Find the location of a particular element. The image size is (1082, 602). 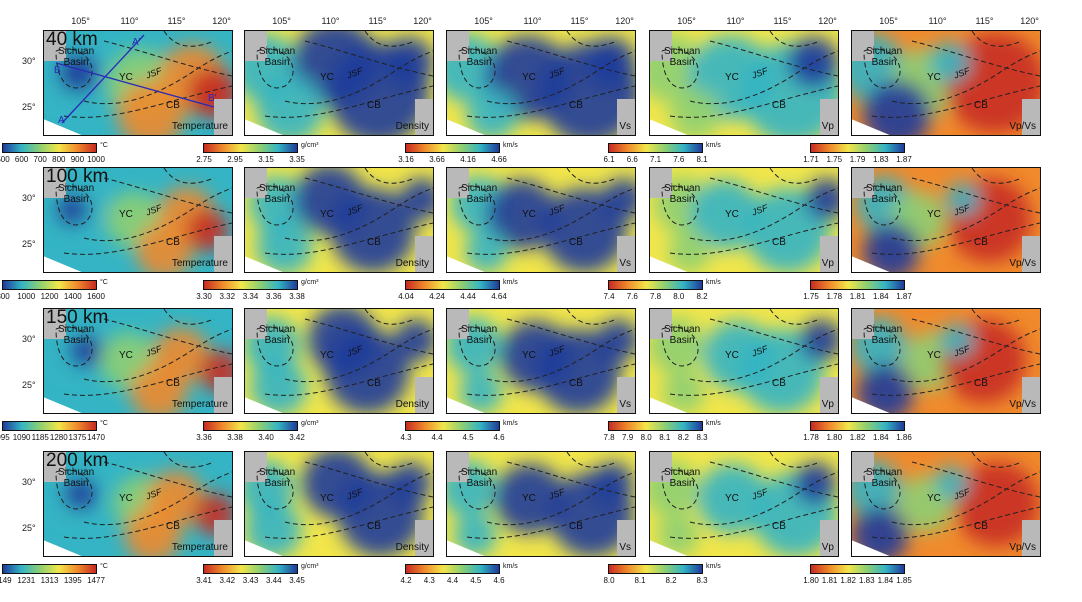

colorbar-tick: 3.42 is located at coordinates (227, 580).